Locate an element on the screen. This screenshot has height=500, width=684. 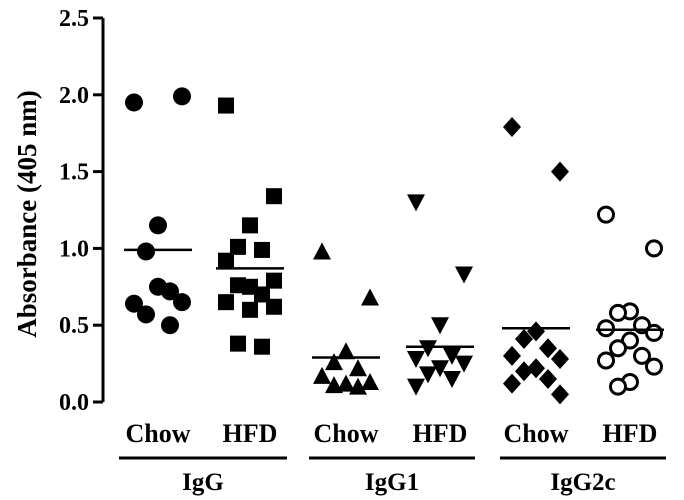
y-axis: 0.0 0.5 1.0 1.5 2.0 2.5 is located at coordinates (82, 211).